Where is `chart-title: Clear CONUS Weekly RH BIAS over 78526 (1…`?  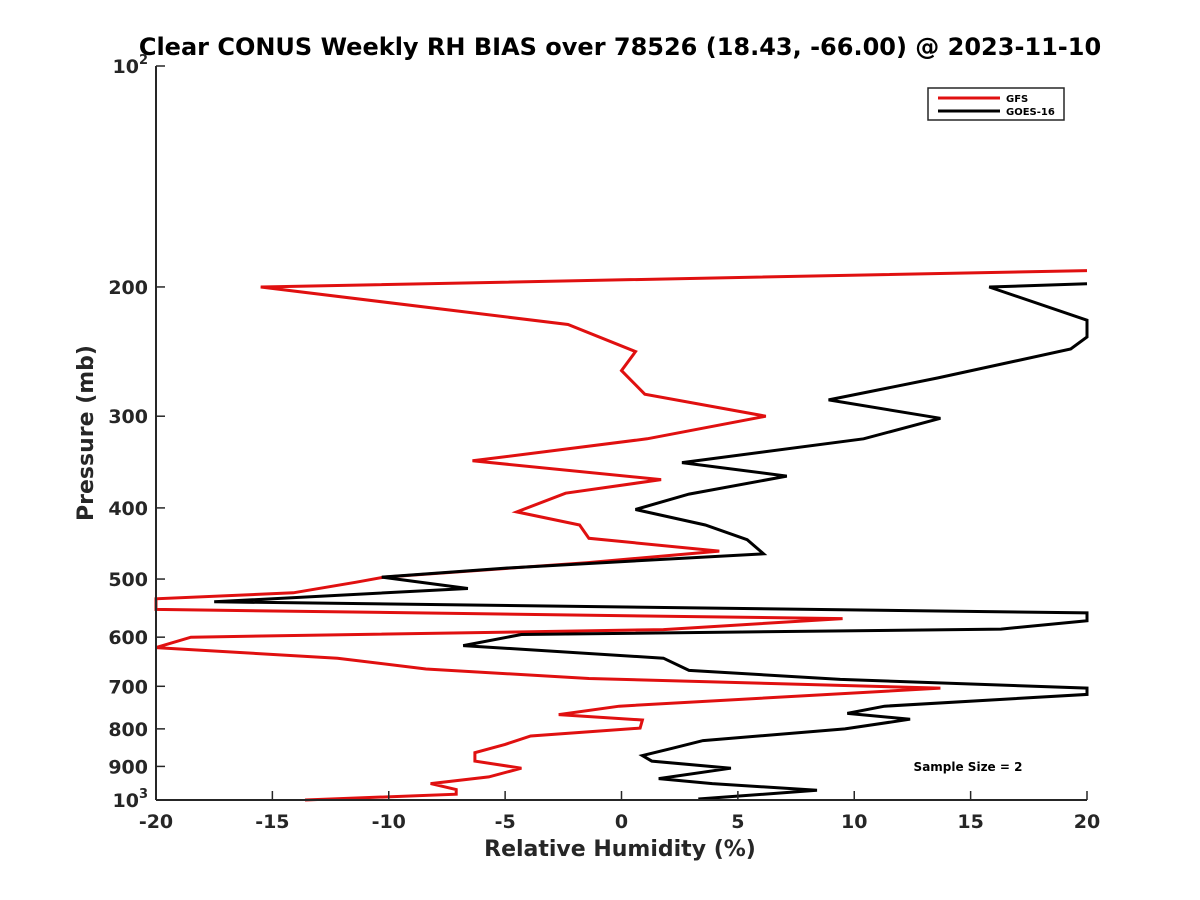 chart-title: Clear CONUS Weekly RH BIAS over 78526 (1… is located at coordinates (620, 47).